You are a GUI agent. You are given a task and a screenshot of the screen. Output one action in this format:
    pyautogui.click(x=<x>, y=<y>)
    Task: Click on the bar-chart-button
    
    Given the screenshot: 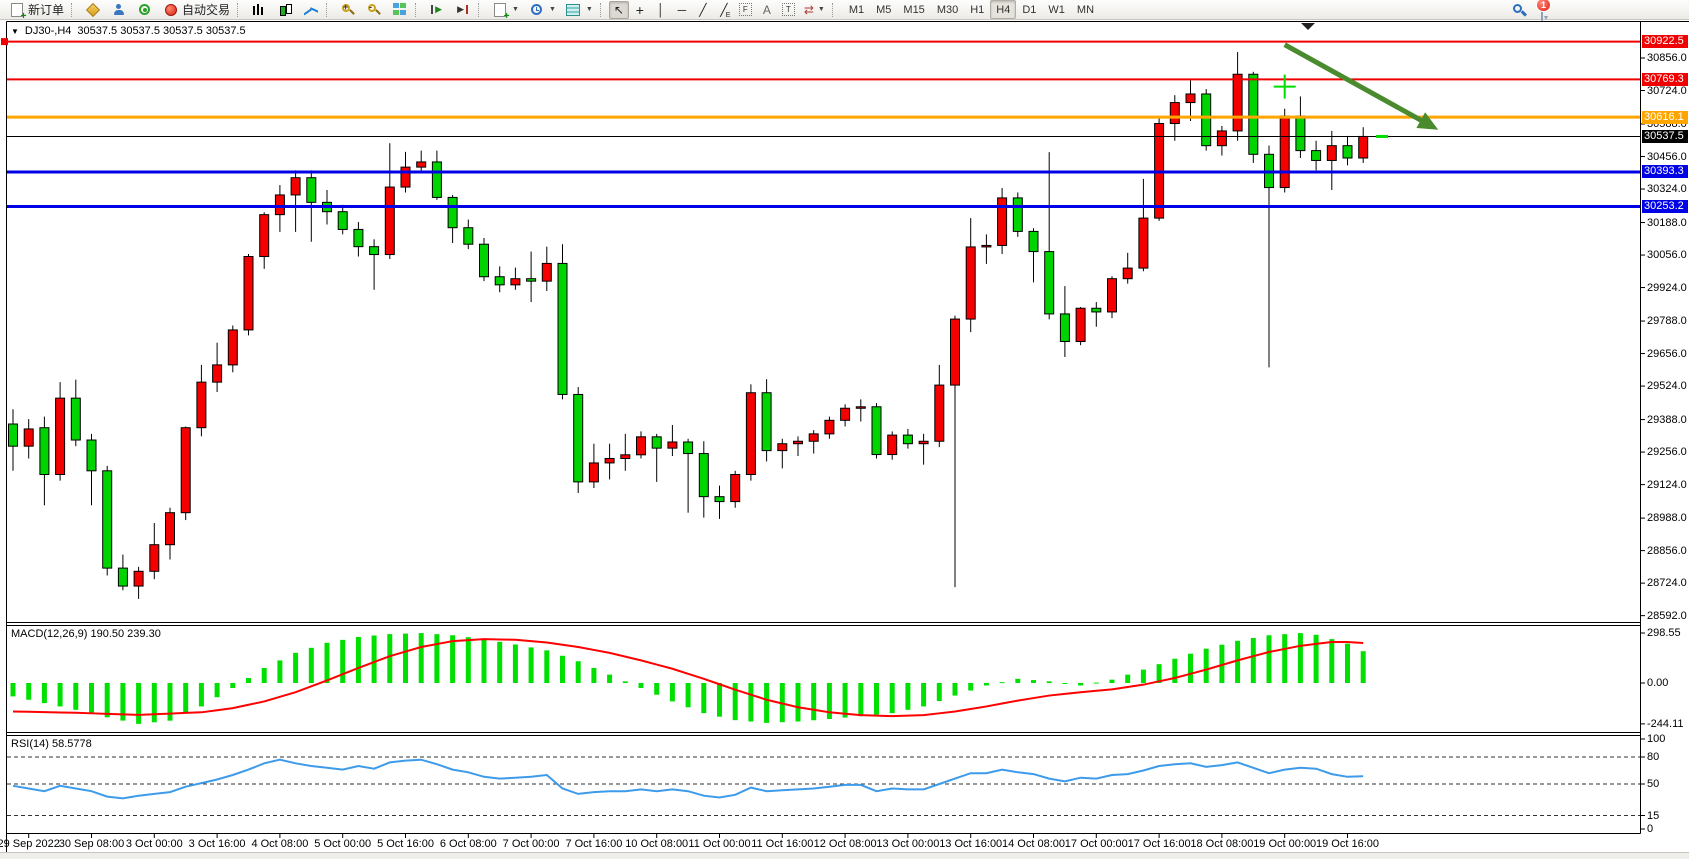 What is the action you would take?
    pyautogui.click(x=258, y=10)
    